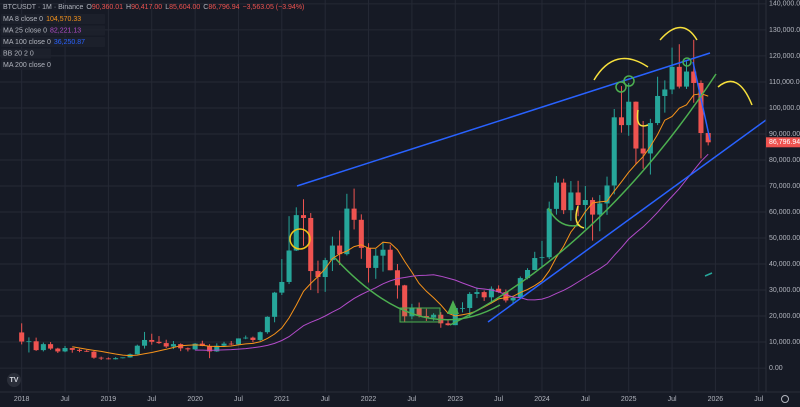  What do you see at coordinates (69, 42) in the screenshot?
I see `legend-value: 36,250.87` at bounding box center [69, 42].